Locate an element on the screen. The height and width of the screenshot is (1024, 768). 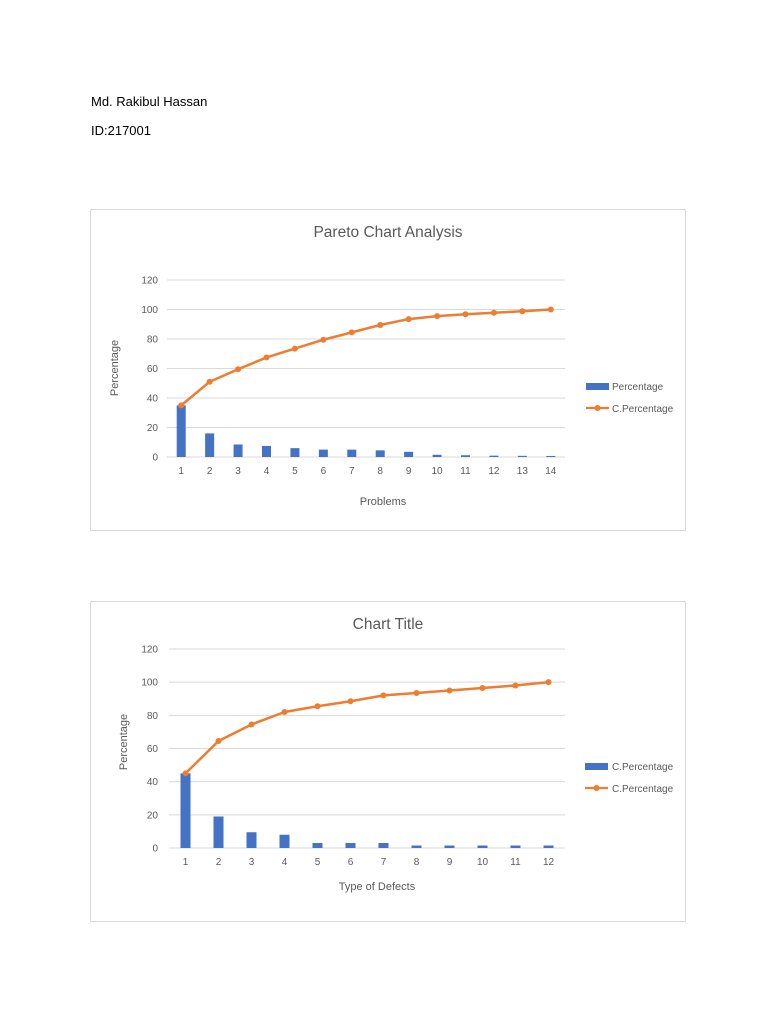
chart-1-line is located at coordinates (366, 357).